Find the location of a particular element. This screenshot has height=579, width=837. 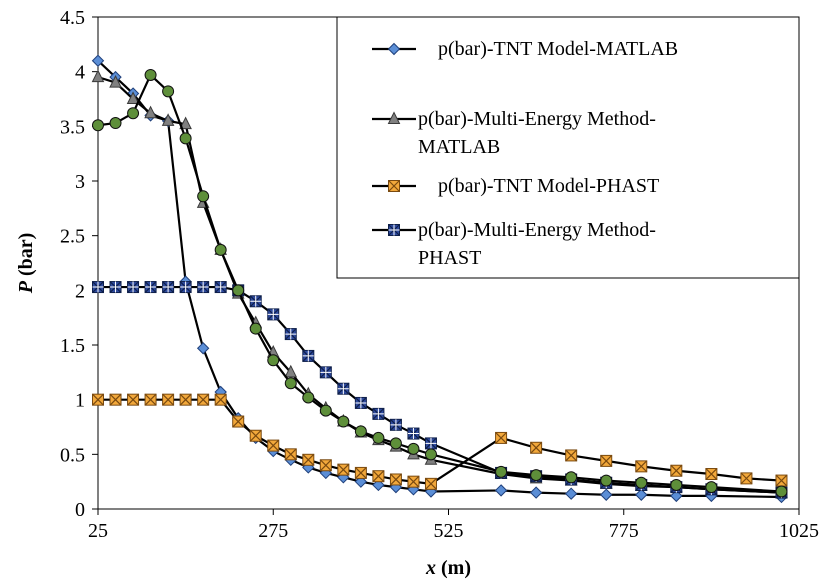

x-tick-label: 775 is located at coordinates (624, 531).